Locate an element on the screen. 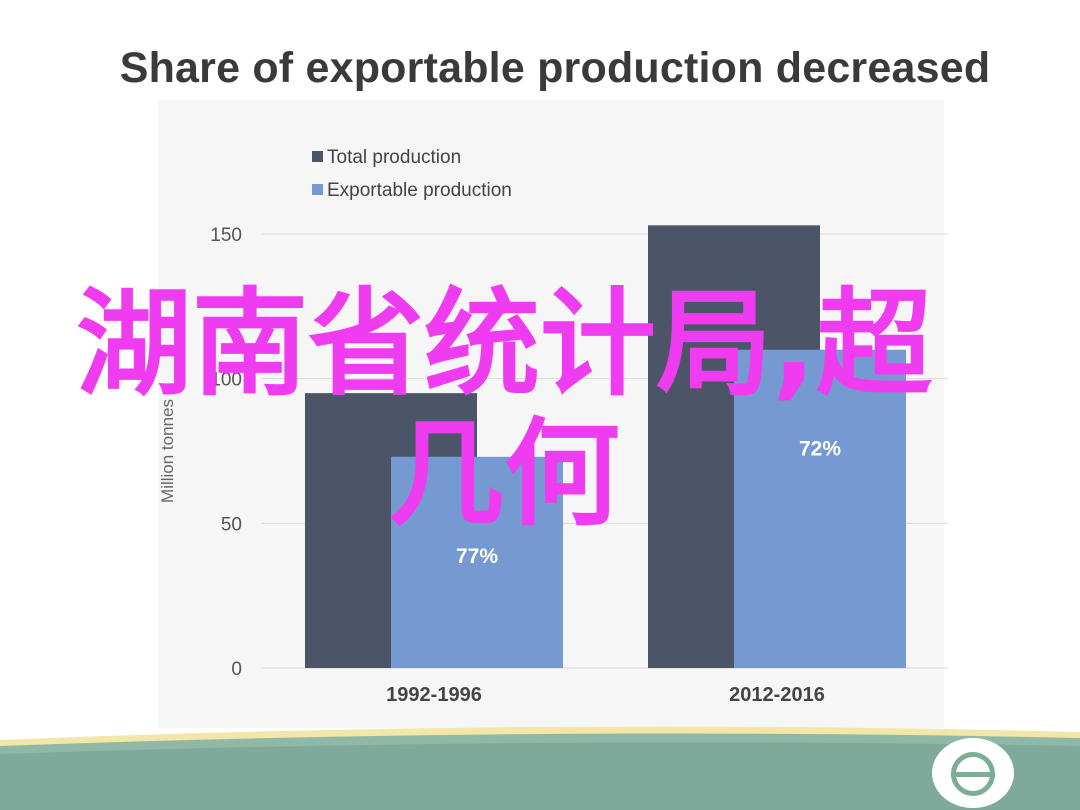  circle-theta-logo-icon is located at coordinates (973, 773).